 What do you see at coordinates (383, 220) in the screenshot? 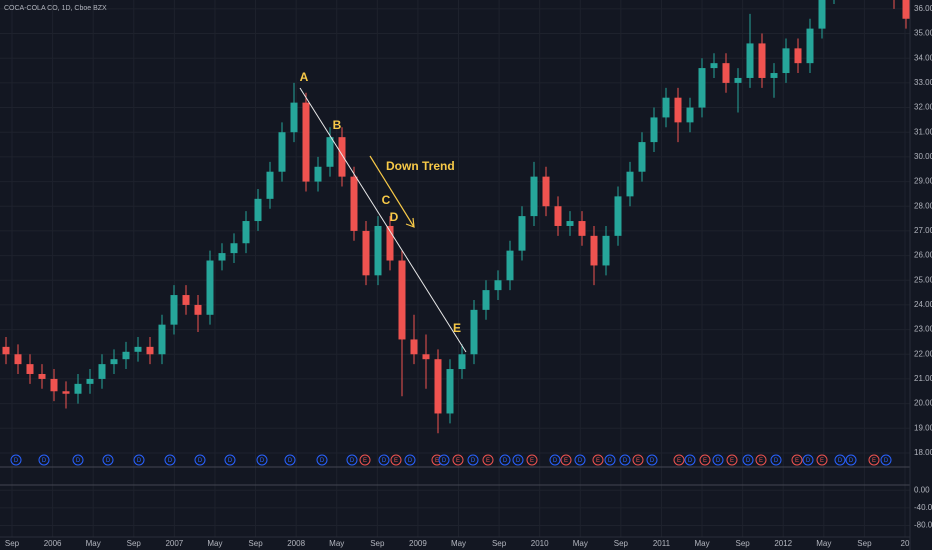
I see `trend-line` at bounding box center [383, 220].